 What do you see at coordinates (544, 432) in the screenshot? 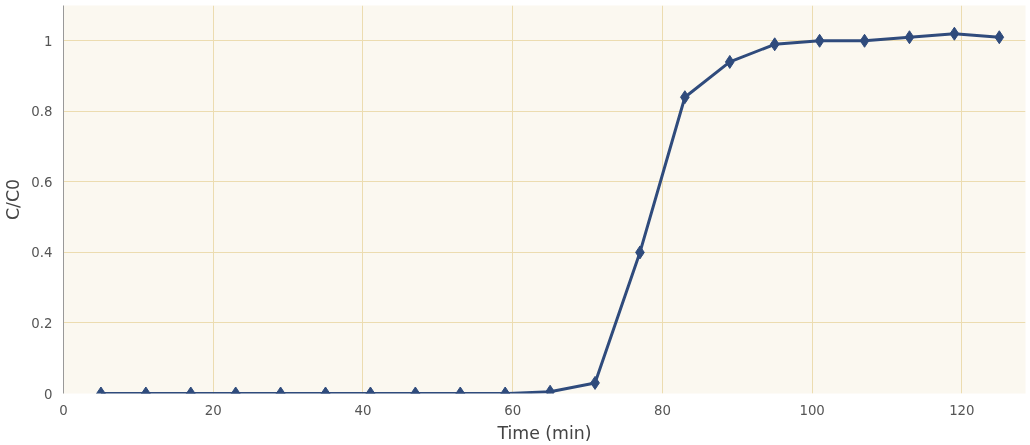
I see `x-axis-title: Time (min)` at bounding box center [544, 432].